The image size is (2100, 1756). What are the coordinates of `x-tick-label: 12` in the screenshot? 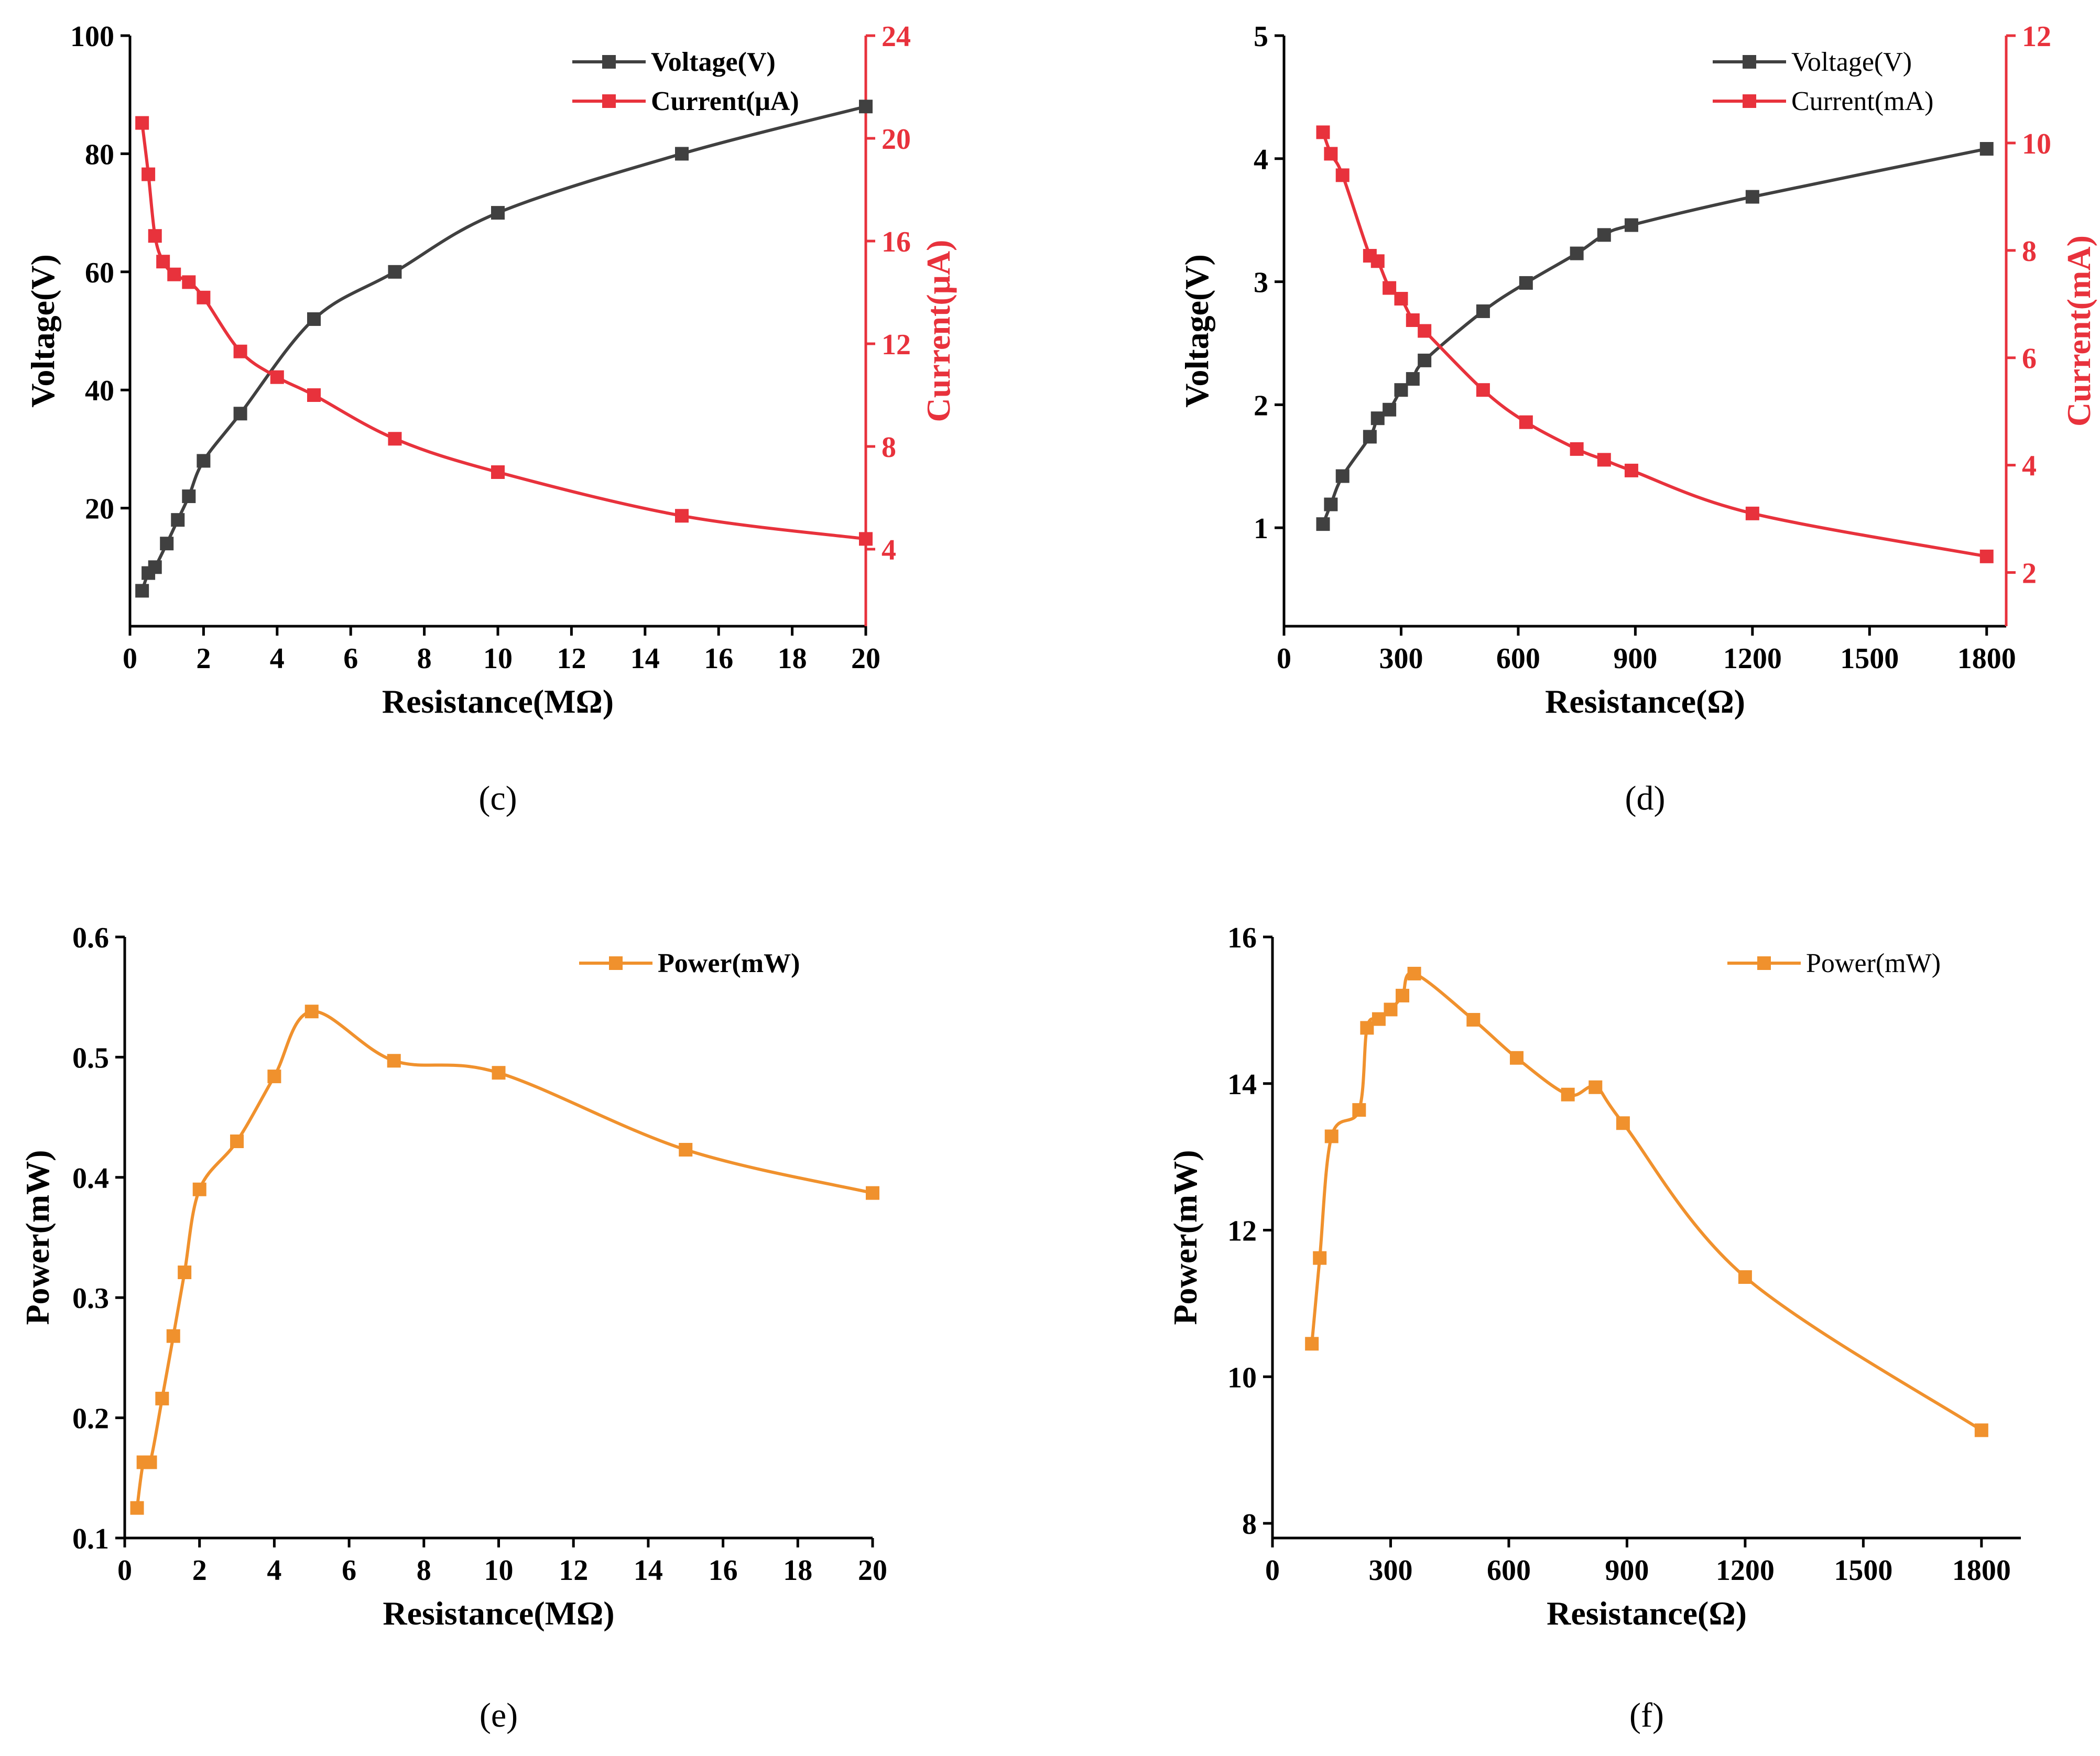 It's located at (573, 1570).